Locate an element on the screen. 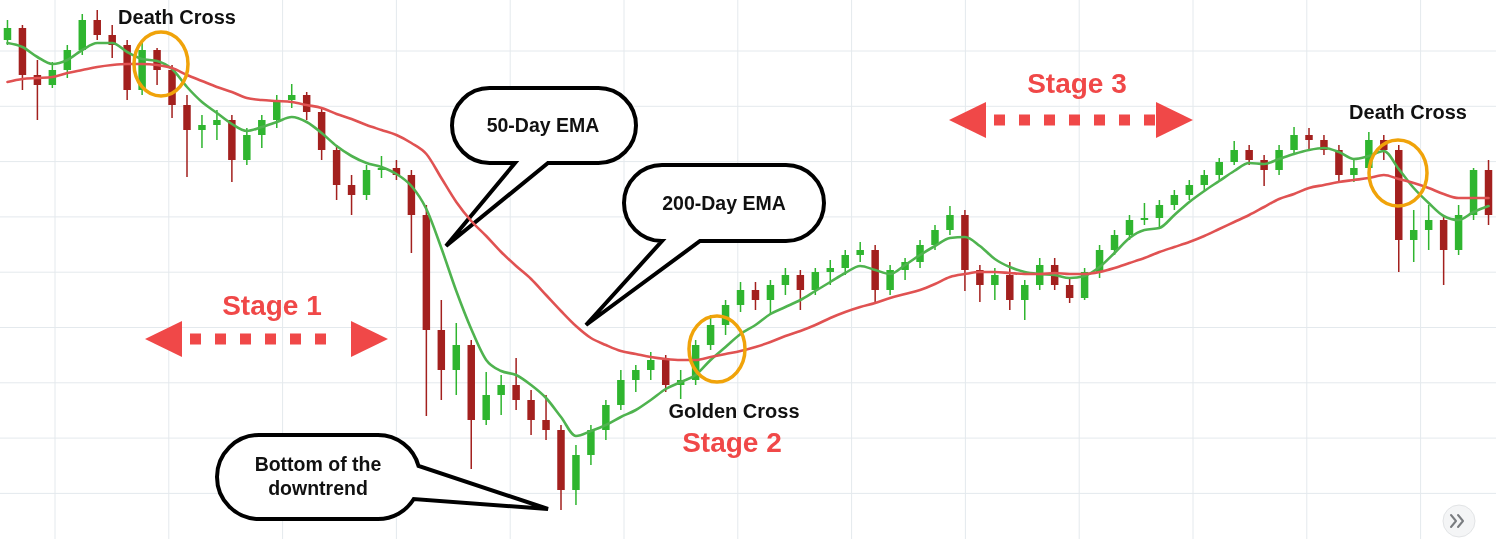 The width and height of the screenshot is (1496, 539). annotation: 200-Day EMA is located at coordinates (724, 203).